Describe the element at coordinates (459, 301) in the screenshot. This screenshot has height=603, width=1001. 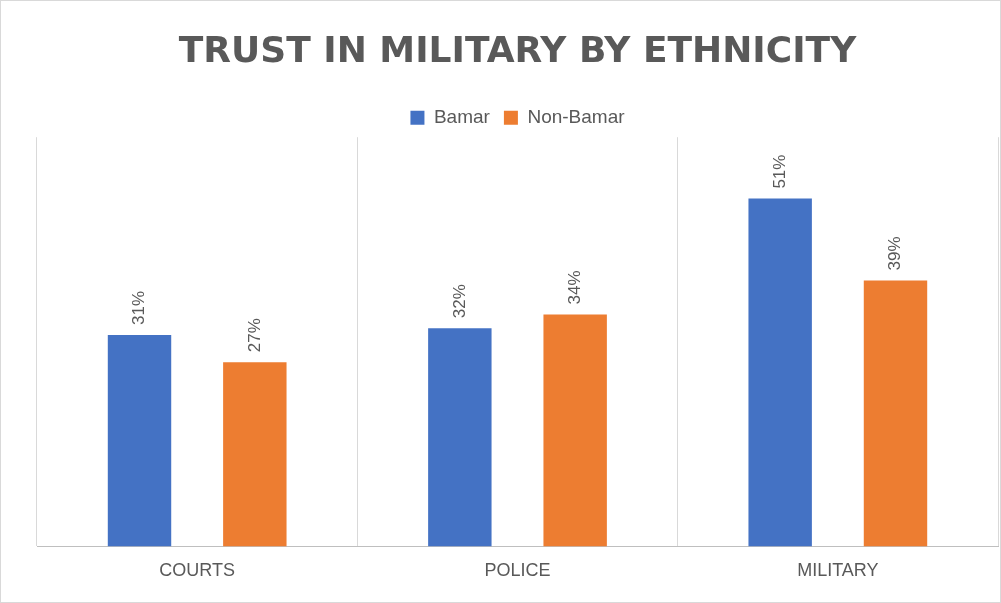
I see `data-label: 32%` at that location.